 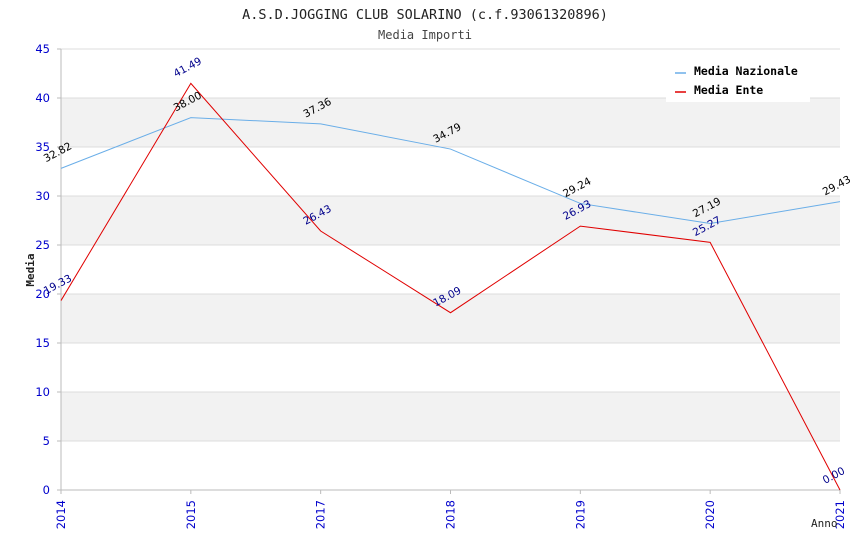 I want to click on y-tick-label: 35, so click(x=42, y=147).